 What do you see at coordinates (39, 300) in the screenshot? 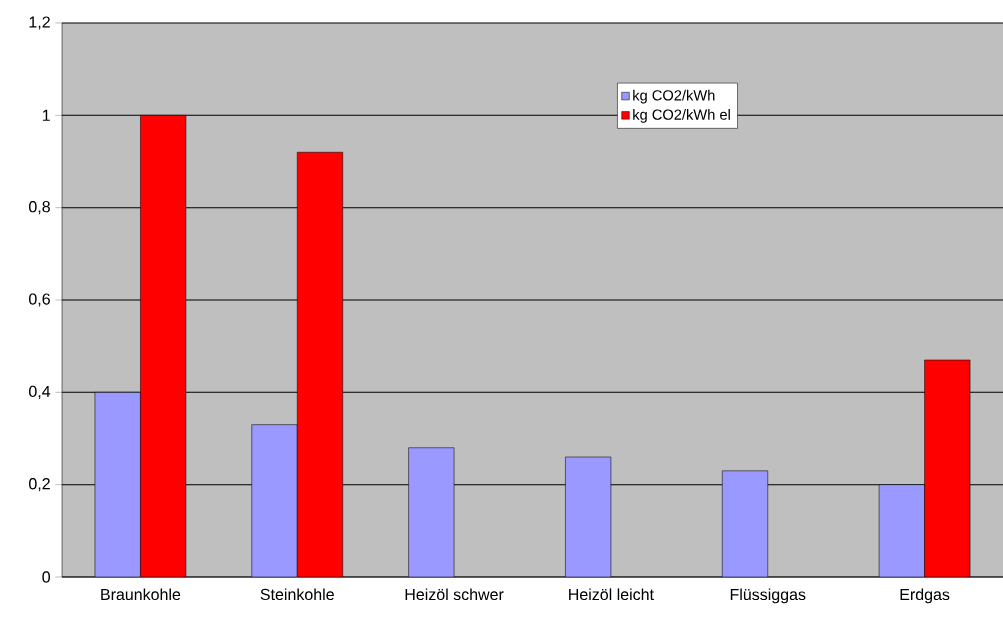
I see `y-tick-label: 0,6` at bounding box center [39, 300].